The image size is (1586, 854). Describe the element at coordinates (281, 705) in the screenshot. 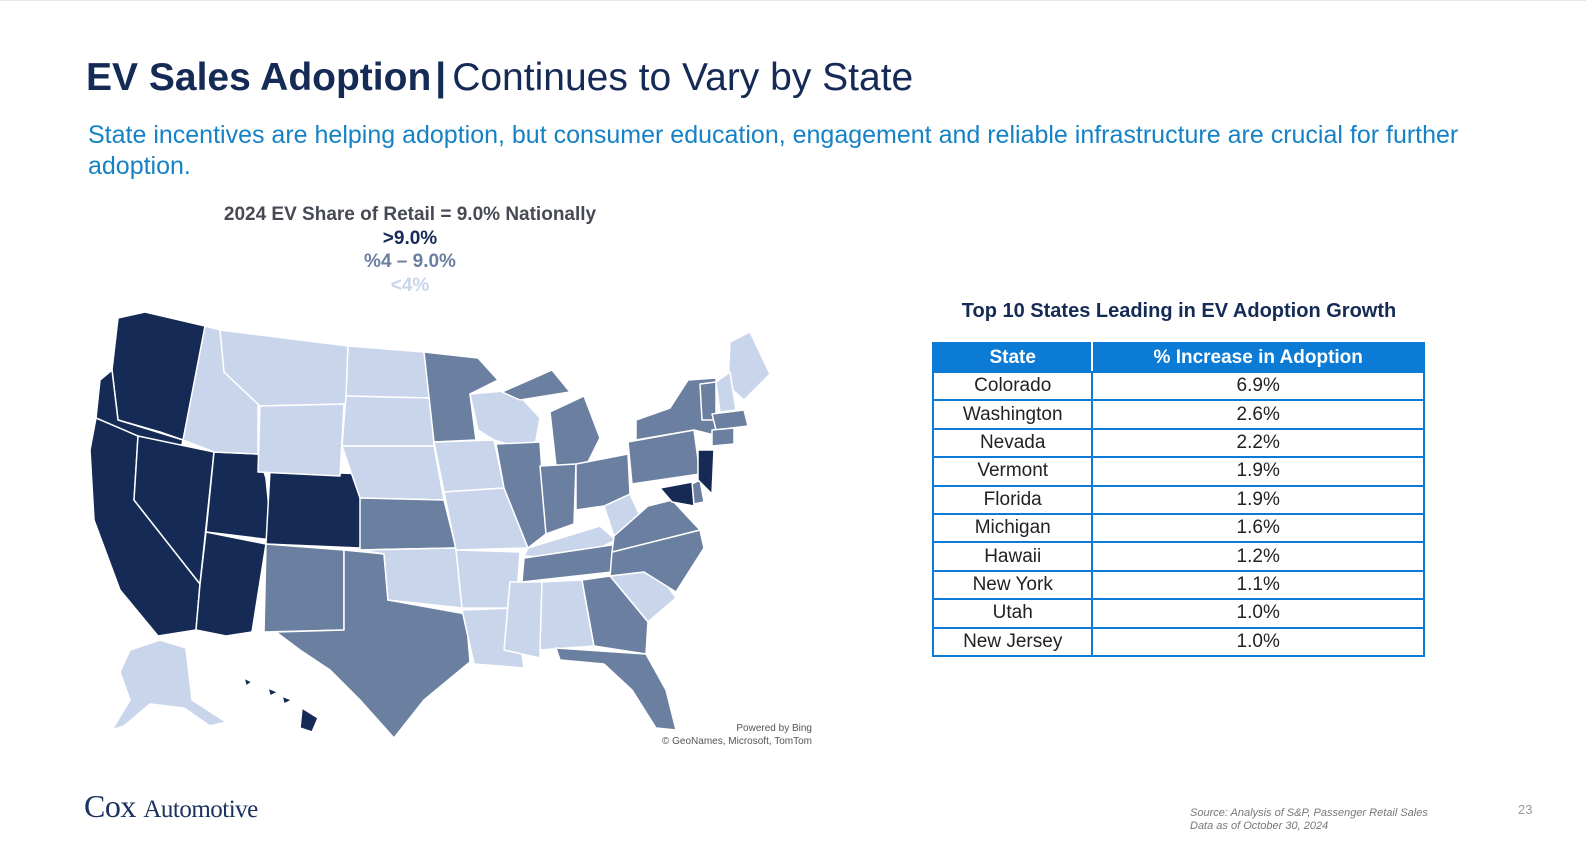

I see `state-hawaii` at that location.